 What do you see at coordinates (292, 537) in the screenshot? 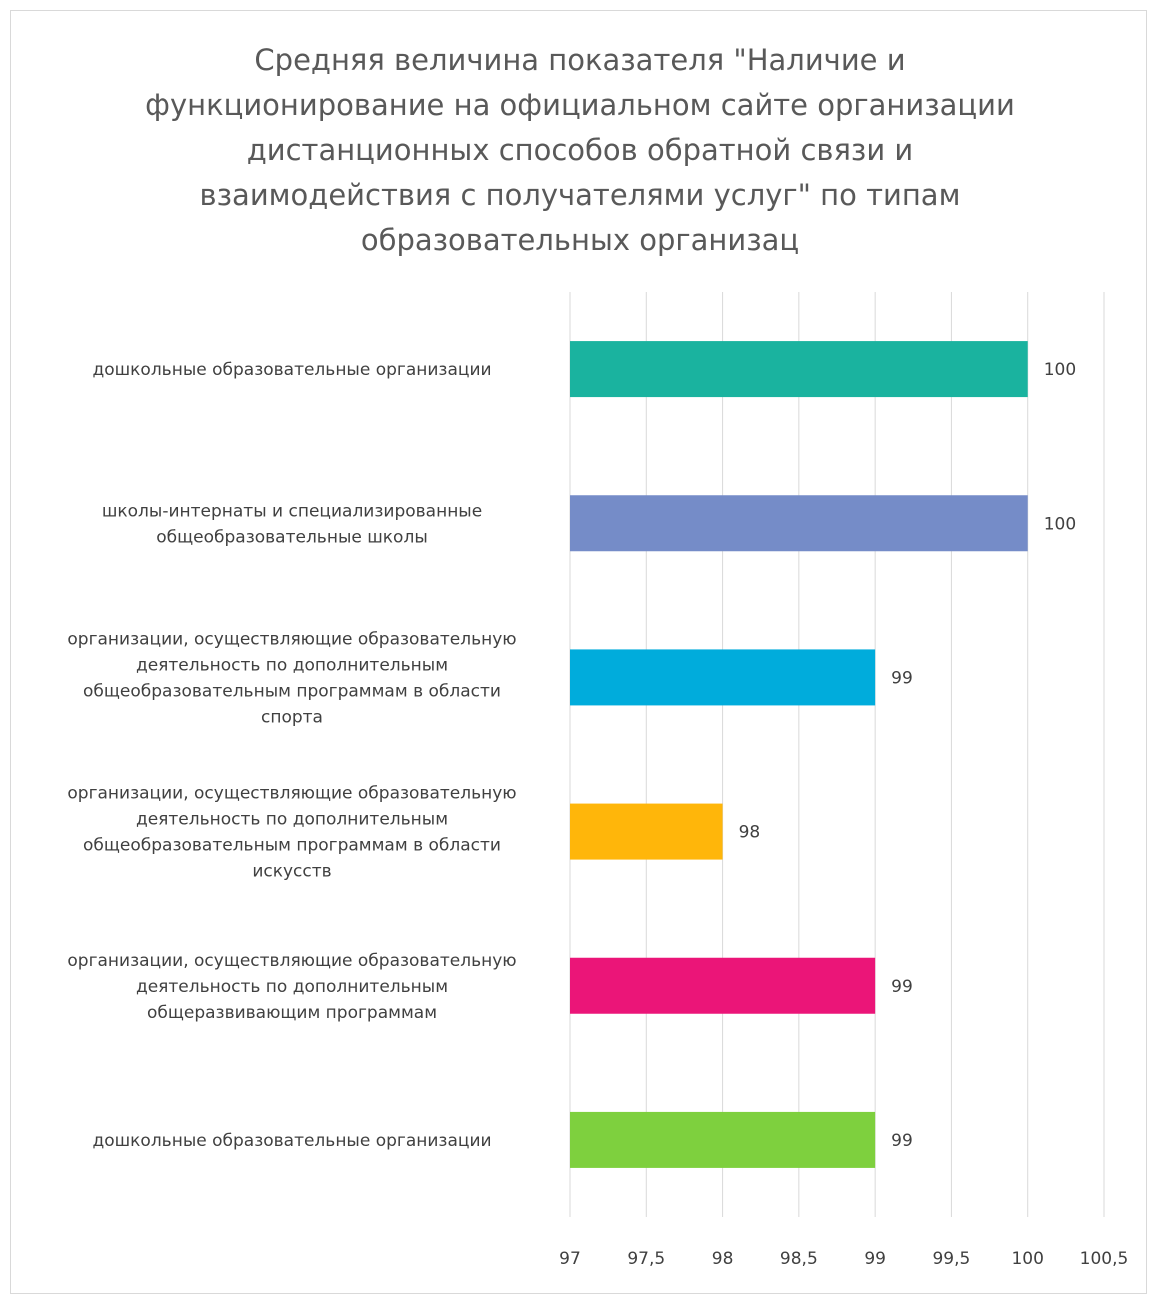
I see `category-label: общеобразовательные школы` at bounding box center [292, 537].